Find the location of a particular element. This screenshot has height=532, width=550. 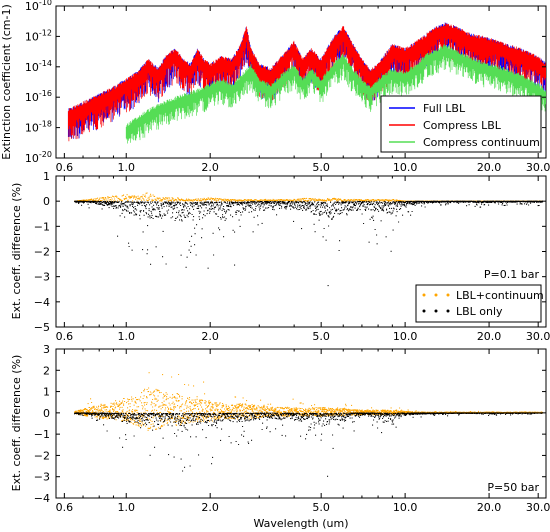

legend-label: LBL only is located at coordinates (479, 311).